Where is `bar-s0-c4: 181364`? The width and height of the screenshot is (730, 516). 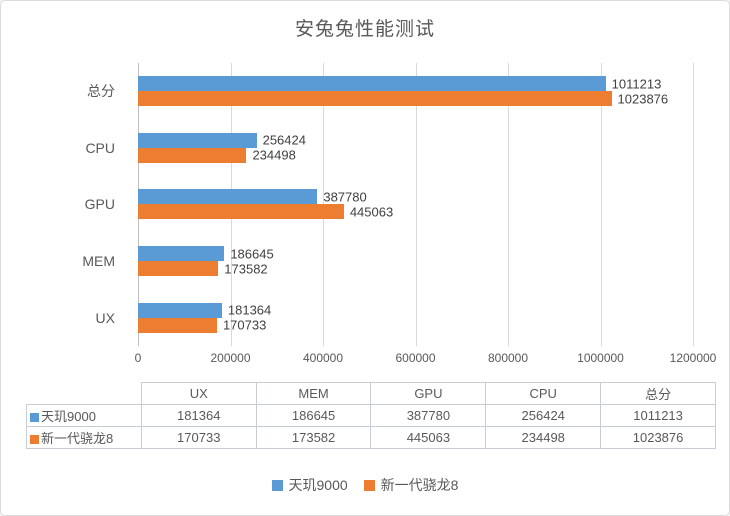 bar-s0-c4: 181364 is located at coordinates (204, 310).